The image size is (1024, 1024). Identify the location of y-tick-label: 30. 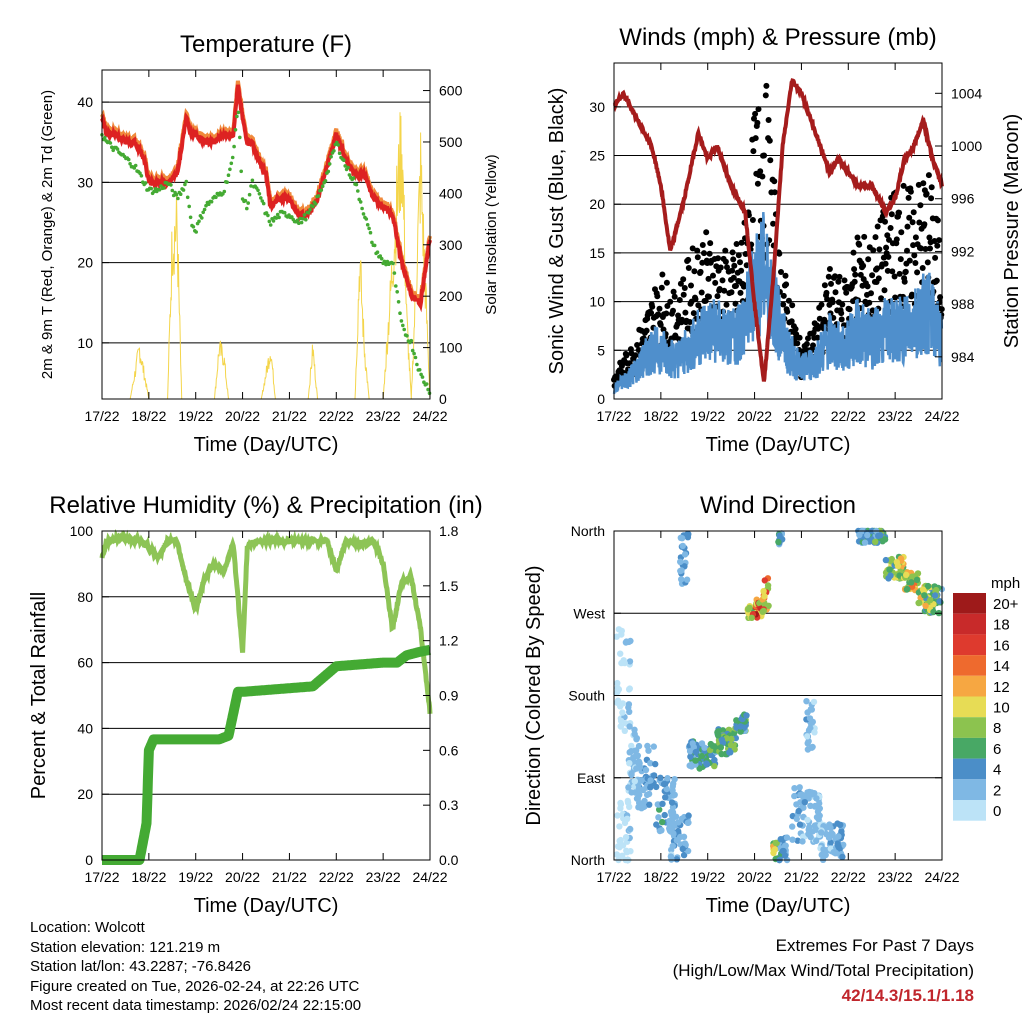
(597, 107).